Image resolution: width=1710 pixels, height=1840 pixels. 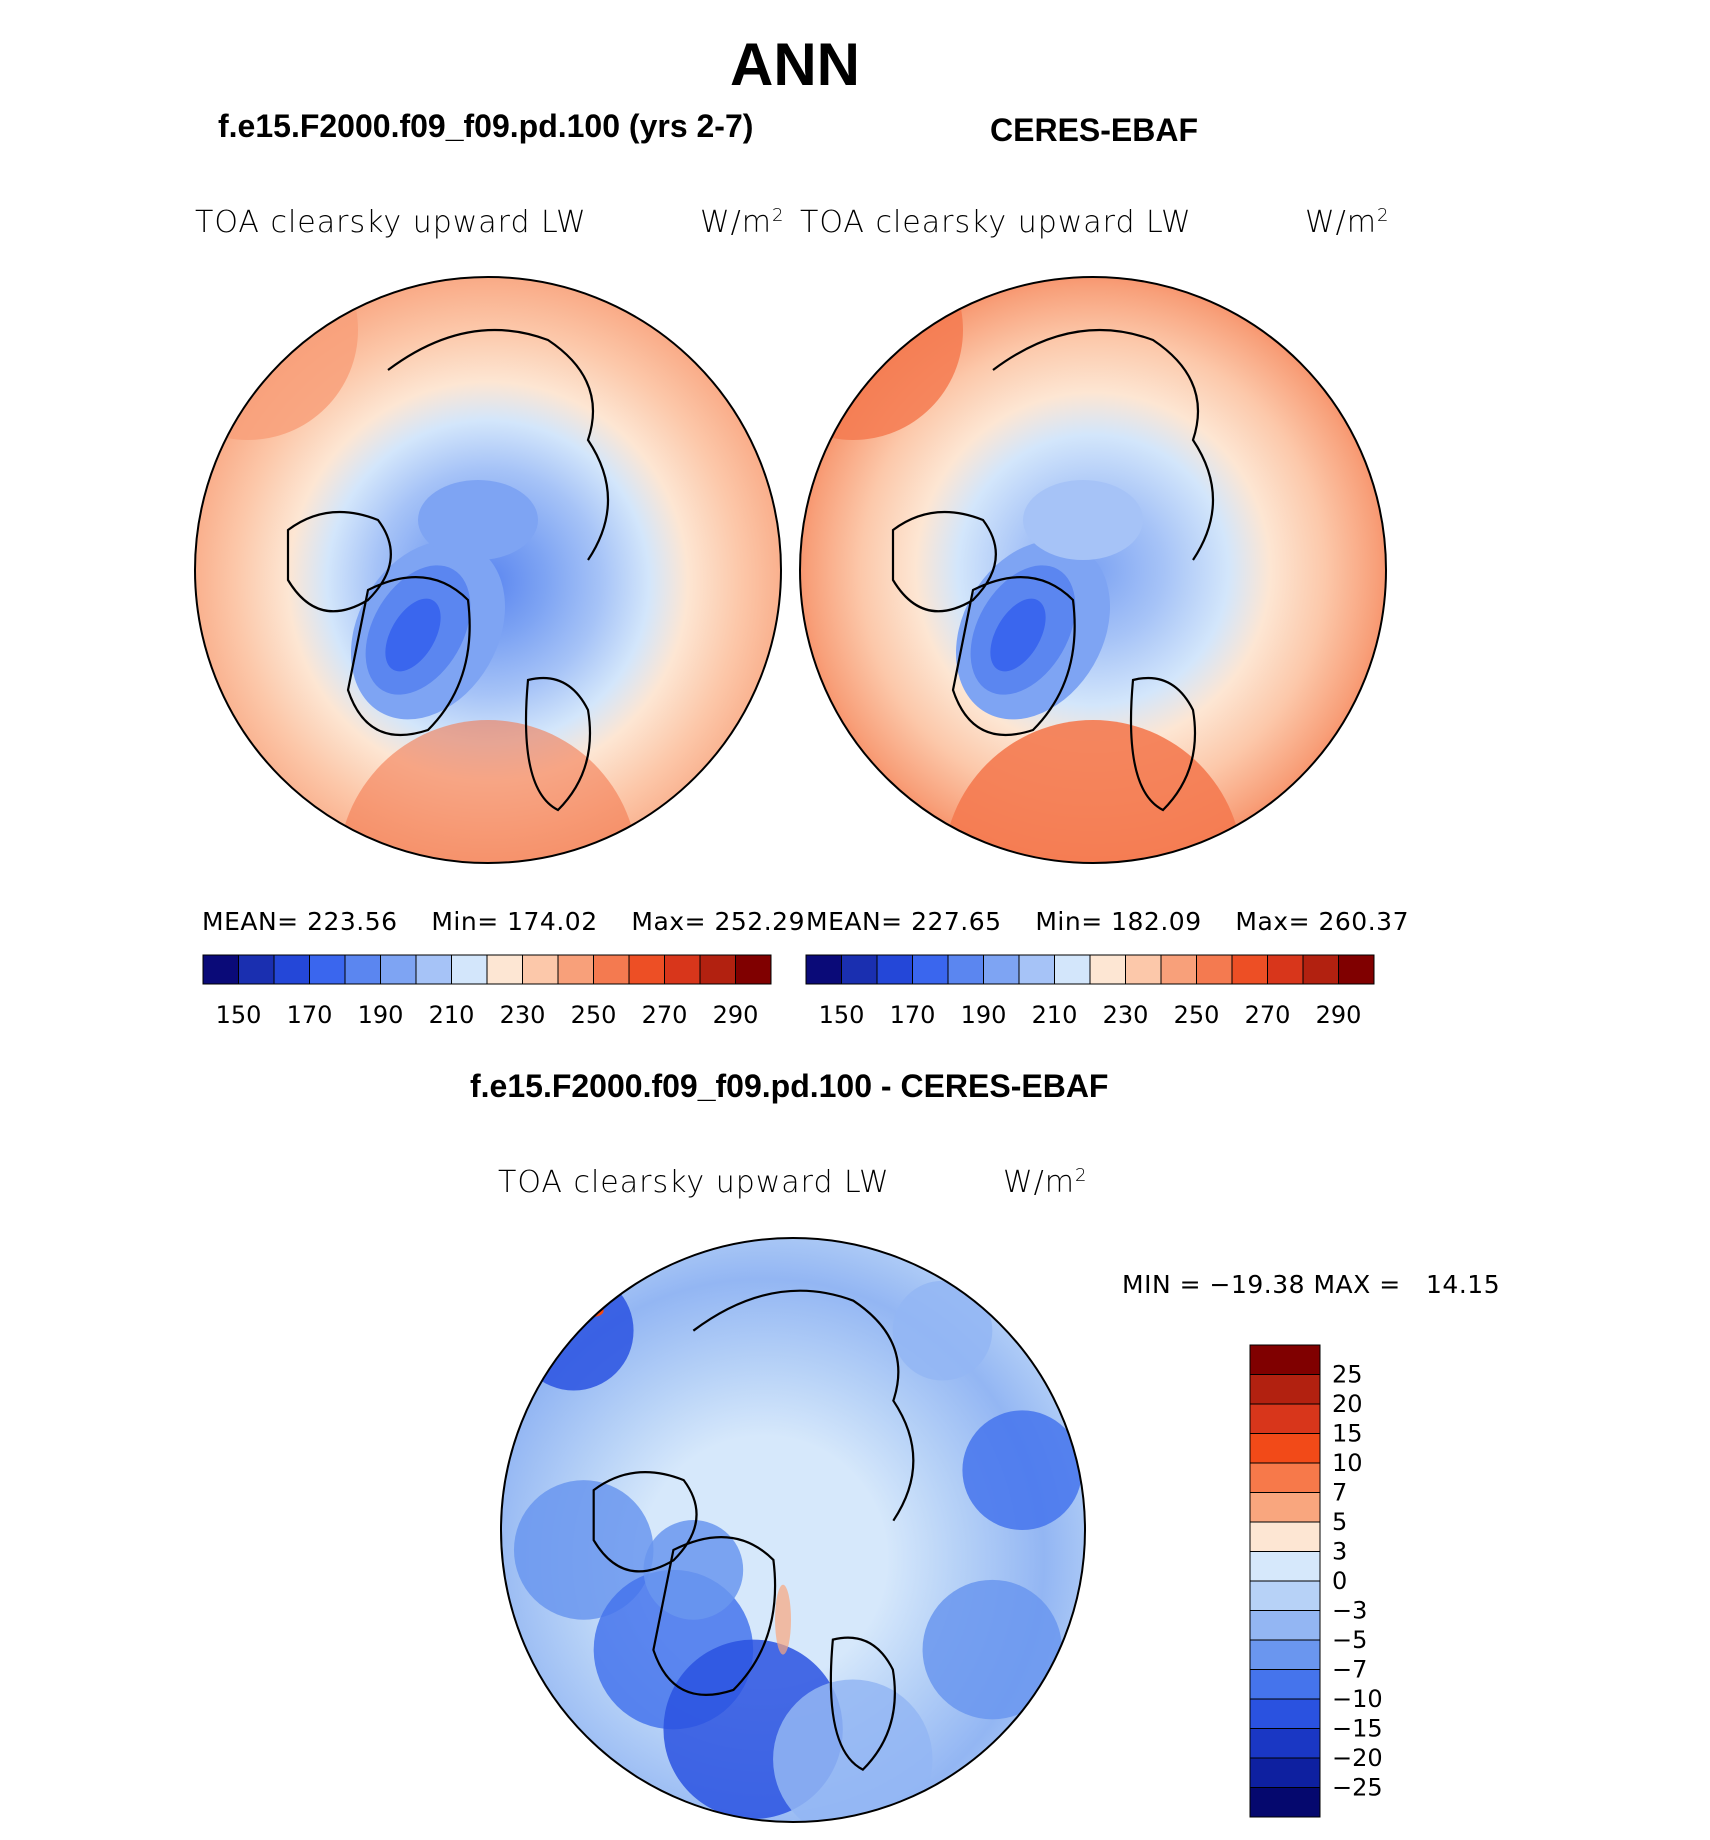 What do you see at coordinates (669, 921) in the screenshot?
I see `model-max-label: Max=` at bounding box center [669, 921].